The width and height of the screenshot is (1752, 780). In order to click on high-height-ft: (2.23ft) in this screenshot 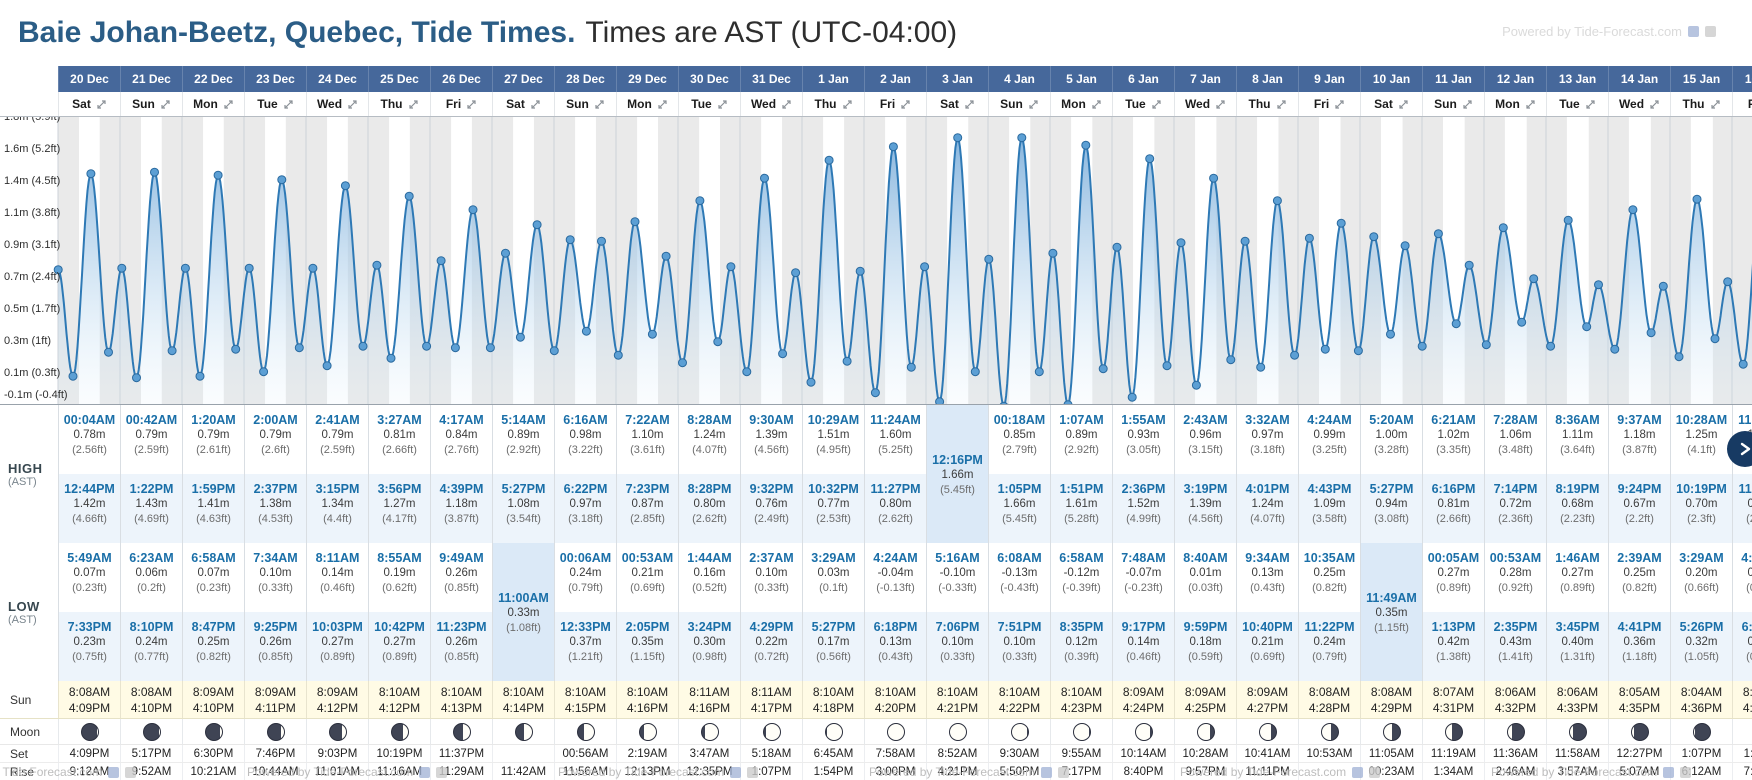, I will do `click(1577, 519)`.